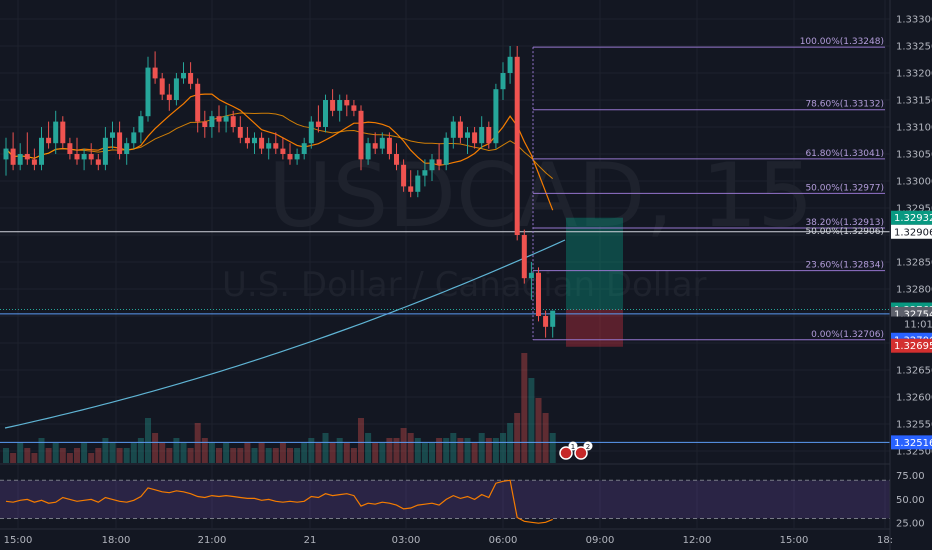  I want to click on time-tick-1: 18:00, so click(116, 540).